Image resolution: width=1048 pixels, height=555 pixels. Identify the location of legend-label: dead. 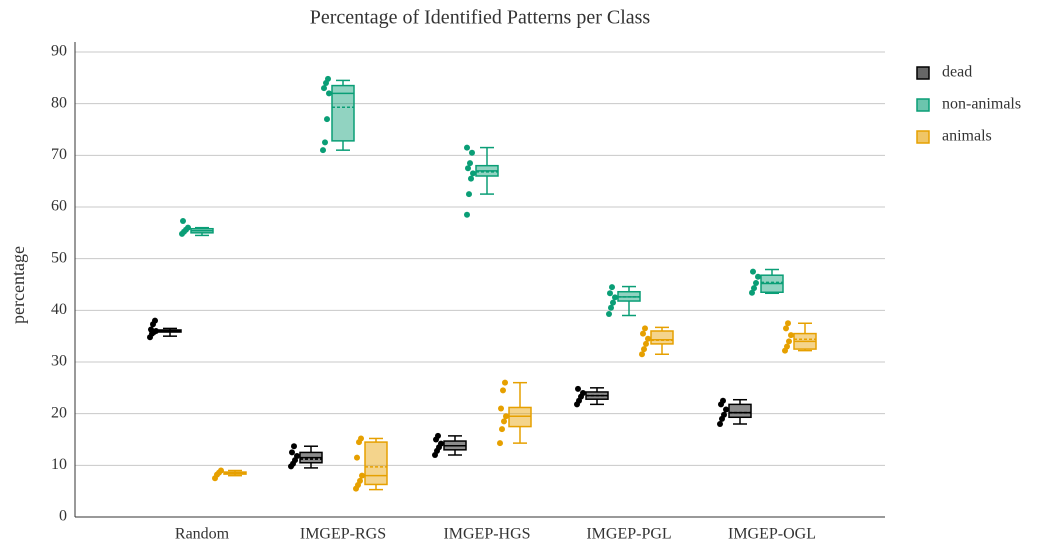
(957, 72).